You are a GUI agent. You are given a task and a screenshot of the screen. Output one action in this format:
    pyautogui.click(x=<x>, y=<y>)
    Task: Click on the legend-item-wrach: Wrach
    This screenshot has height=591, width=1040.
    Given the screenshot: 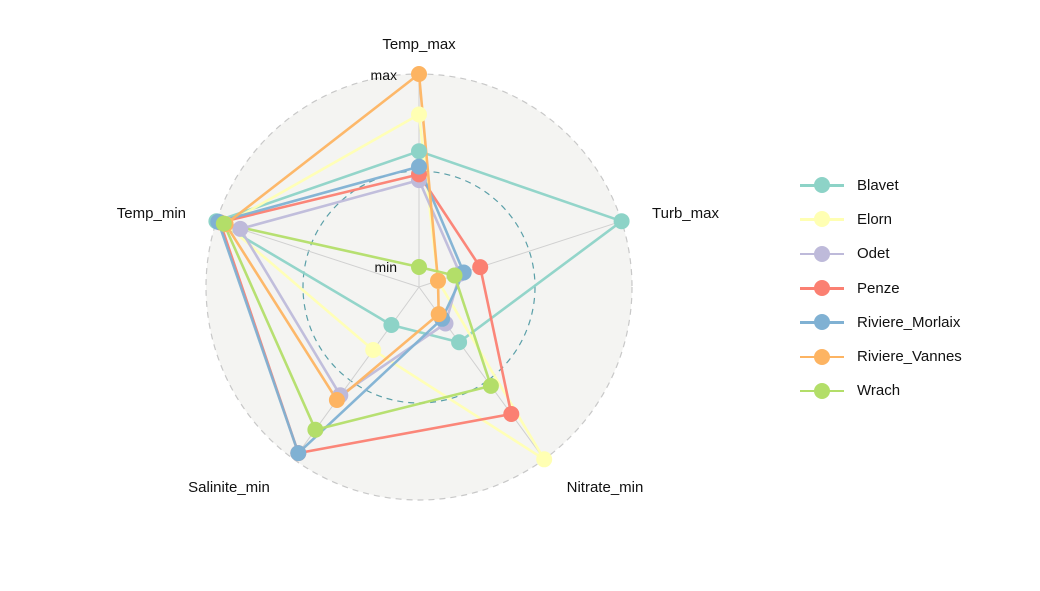 What is the action you would take?
    pyautogui.click(x=881, y=391)
    